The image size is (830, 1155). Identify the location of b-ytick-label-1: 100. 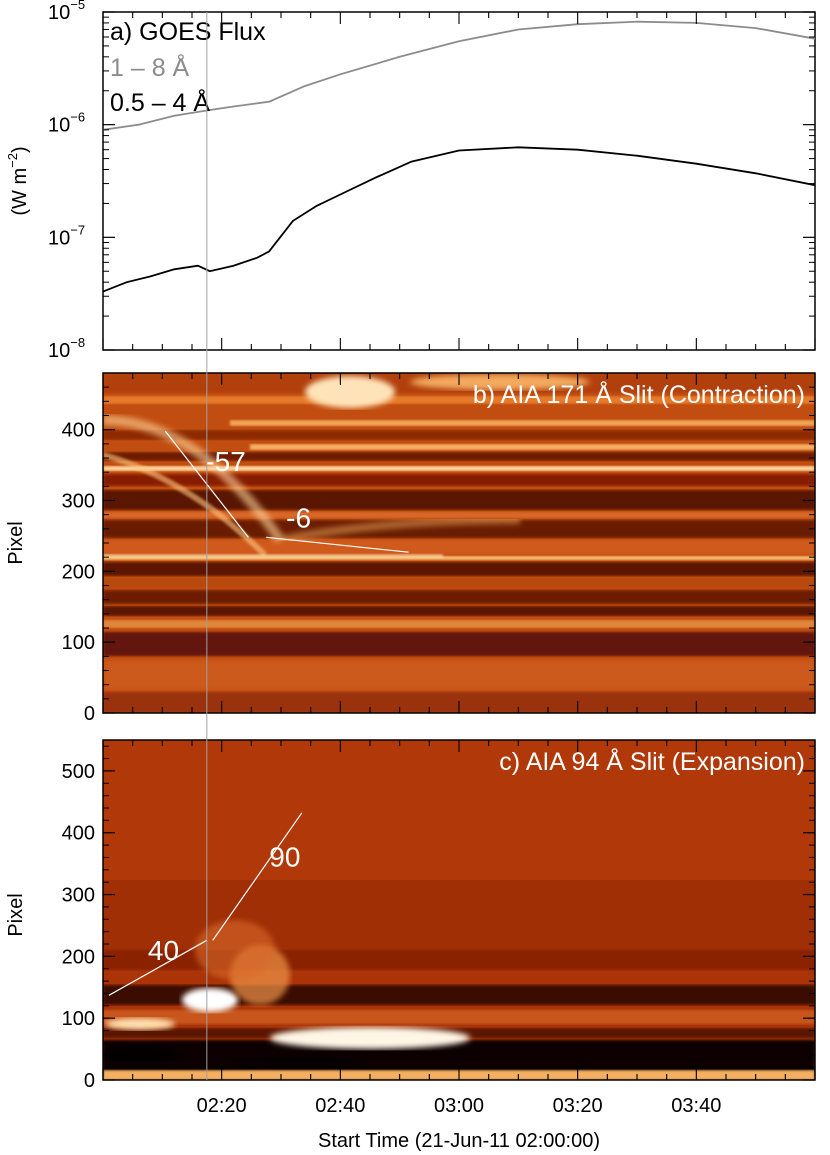
(78, 643).